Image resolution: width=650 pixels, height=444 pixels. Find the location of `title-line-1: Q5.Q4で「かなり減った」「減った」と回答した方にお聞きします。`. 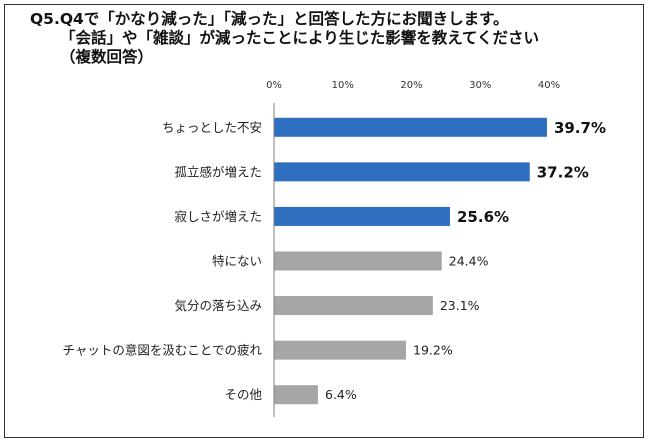

title-line-1: Q5.Q4で「かなり減った」「減った」と回答した方にお聞きします。 is located at coordinates (269, 19).